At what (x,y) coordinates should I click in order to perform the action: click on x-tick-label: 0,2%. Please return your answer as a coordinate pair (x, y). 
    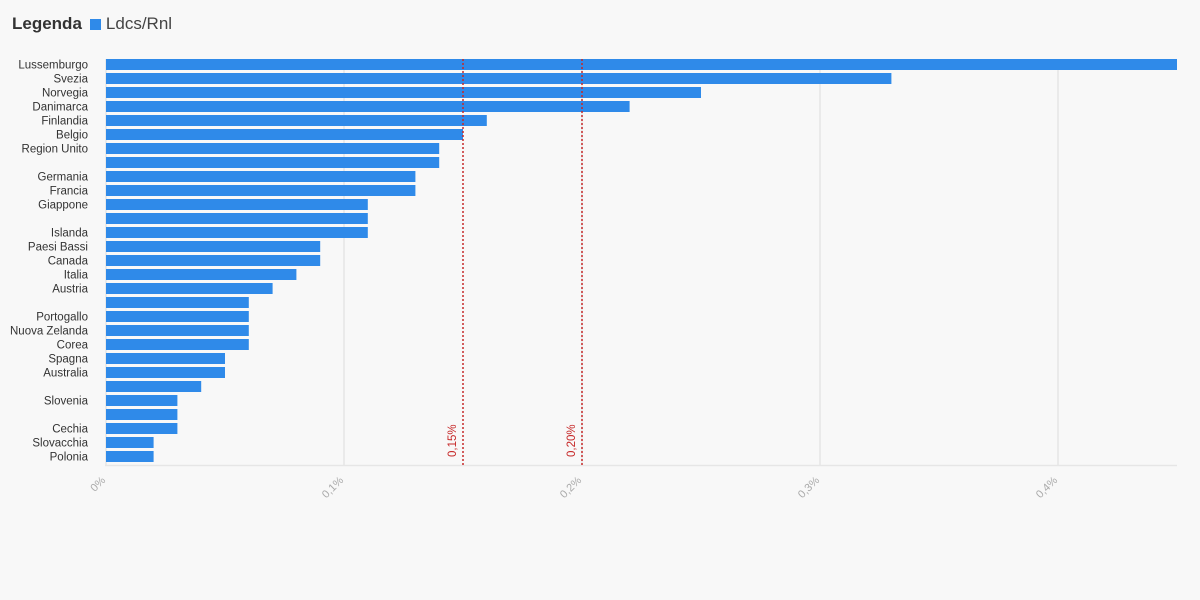
    Looking at the image, I should click on (571, 487).